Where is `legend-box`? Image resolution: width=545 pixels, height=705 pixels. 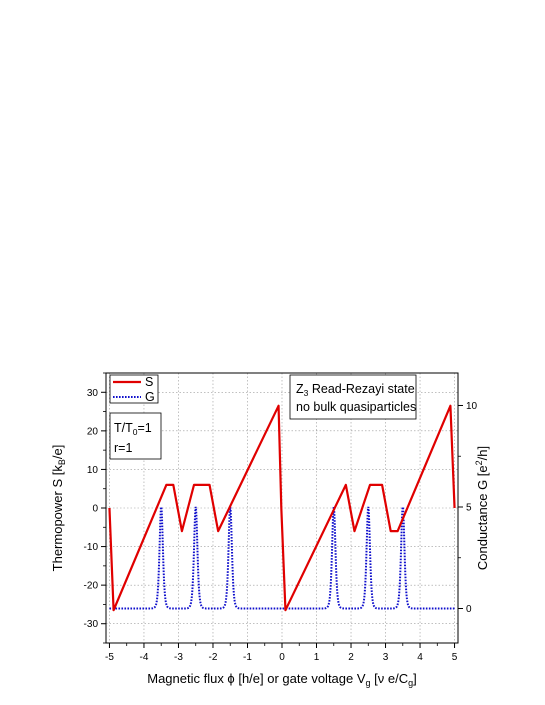 legend-box is located at coordinates (134, 389).